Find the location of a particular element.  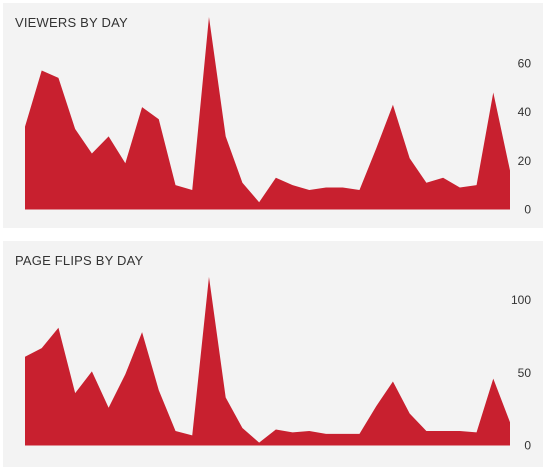

y-tick-label: 20 is located at coordinates (525, 161).